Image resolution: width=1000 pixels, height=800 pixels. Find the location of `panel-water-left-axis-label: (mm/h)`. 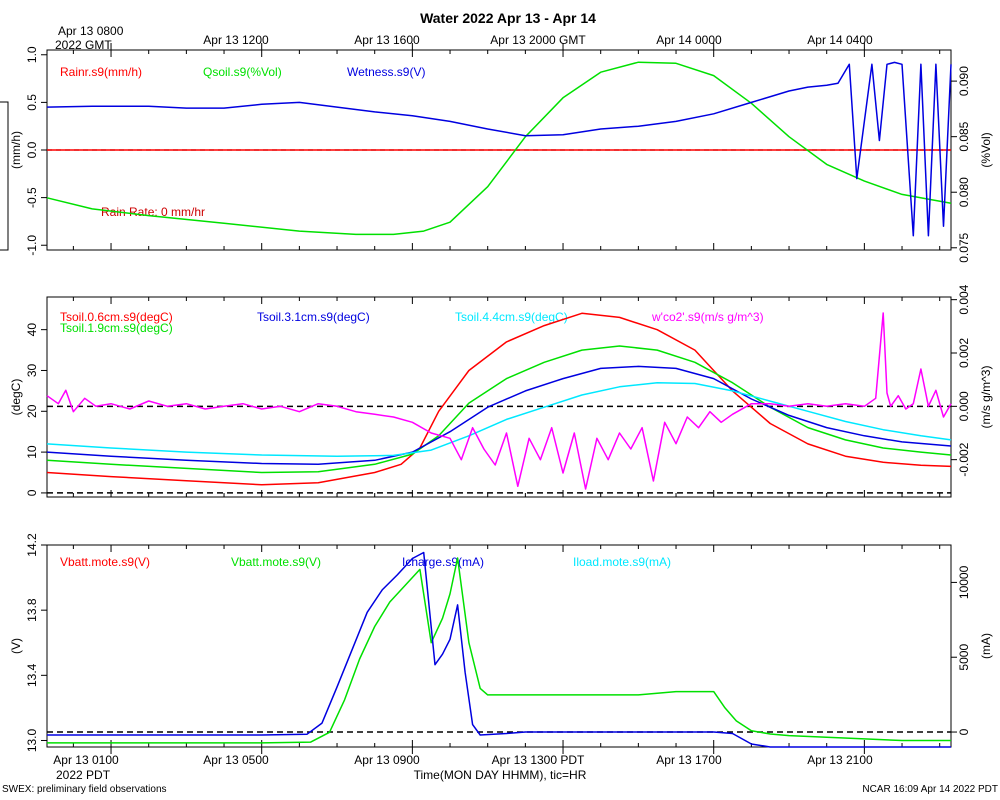

panel-water-left-axis-label: (mm/h) is located at coordinates (16, 150).